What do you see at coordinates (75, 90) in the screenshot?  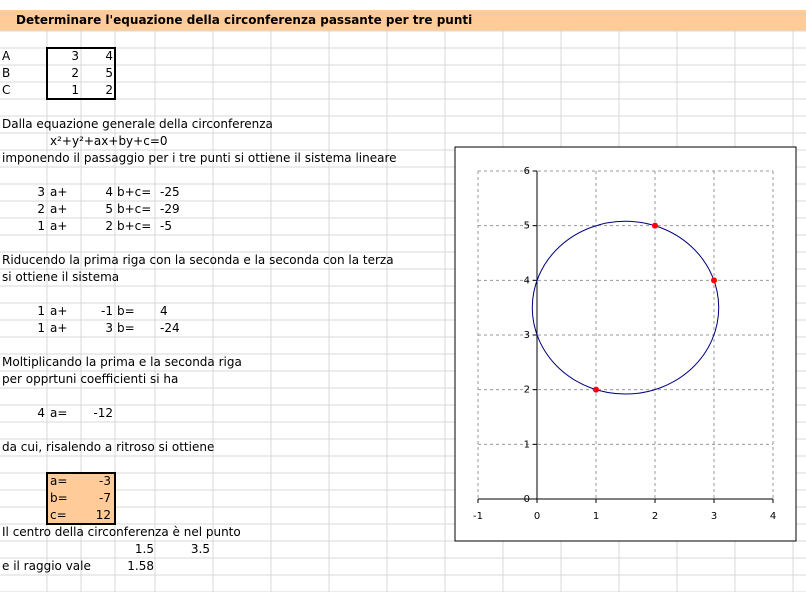 I see `point-x: 1` at bounding box center [75, 90].